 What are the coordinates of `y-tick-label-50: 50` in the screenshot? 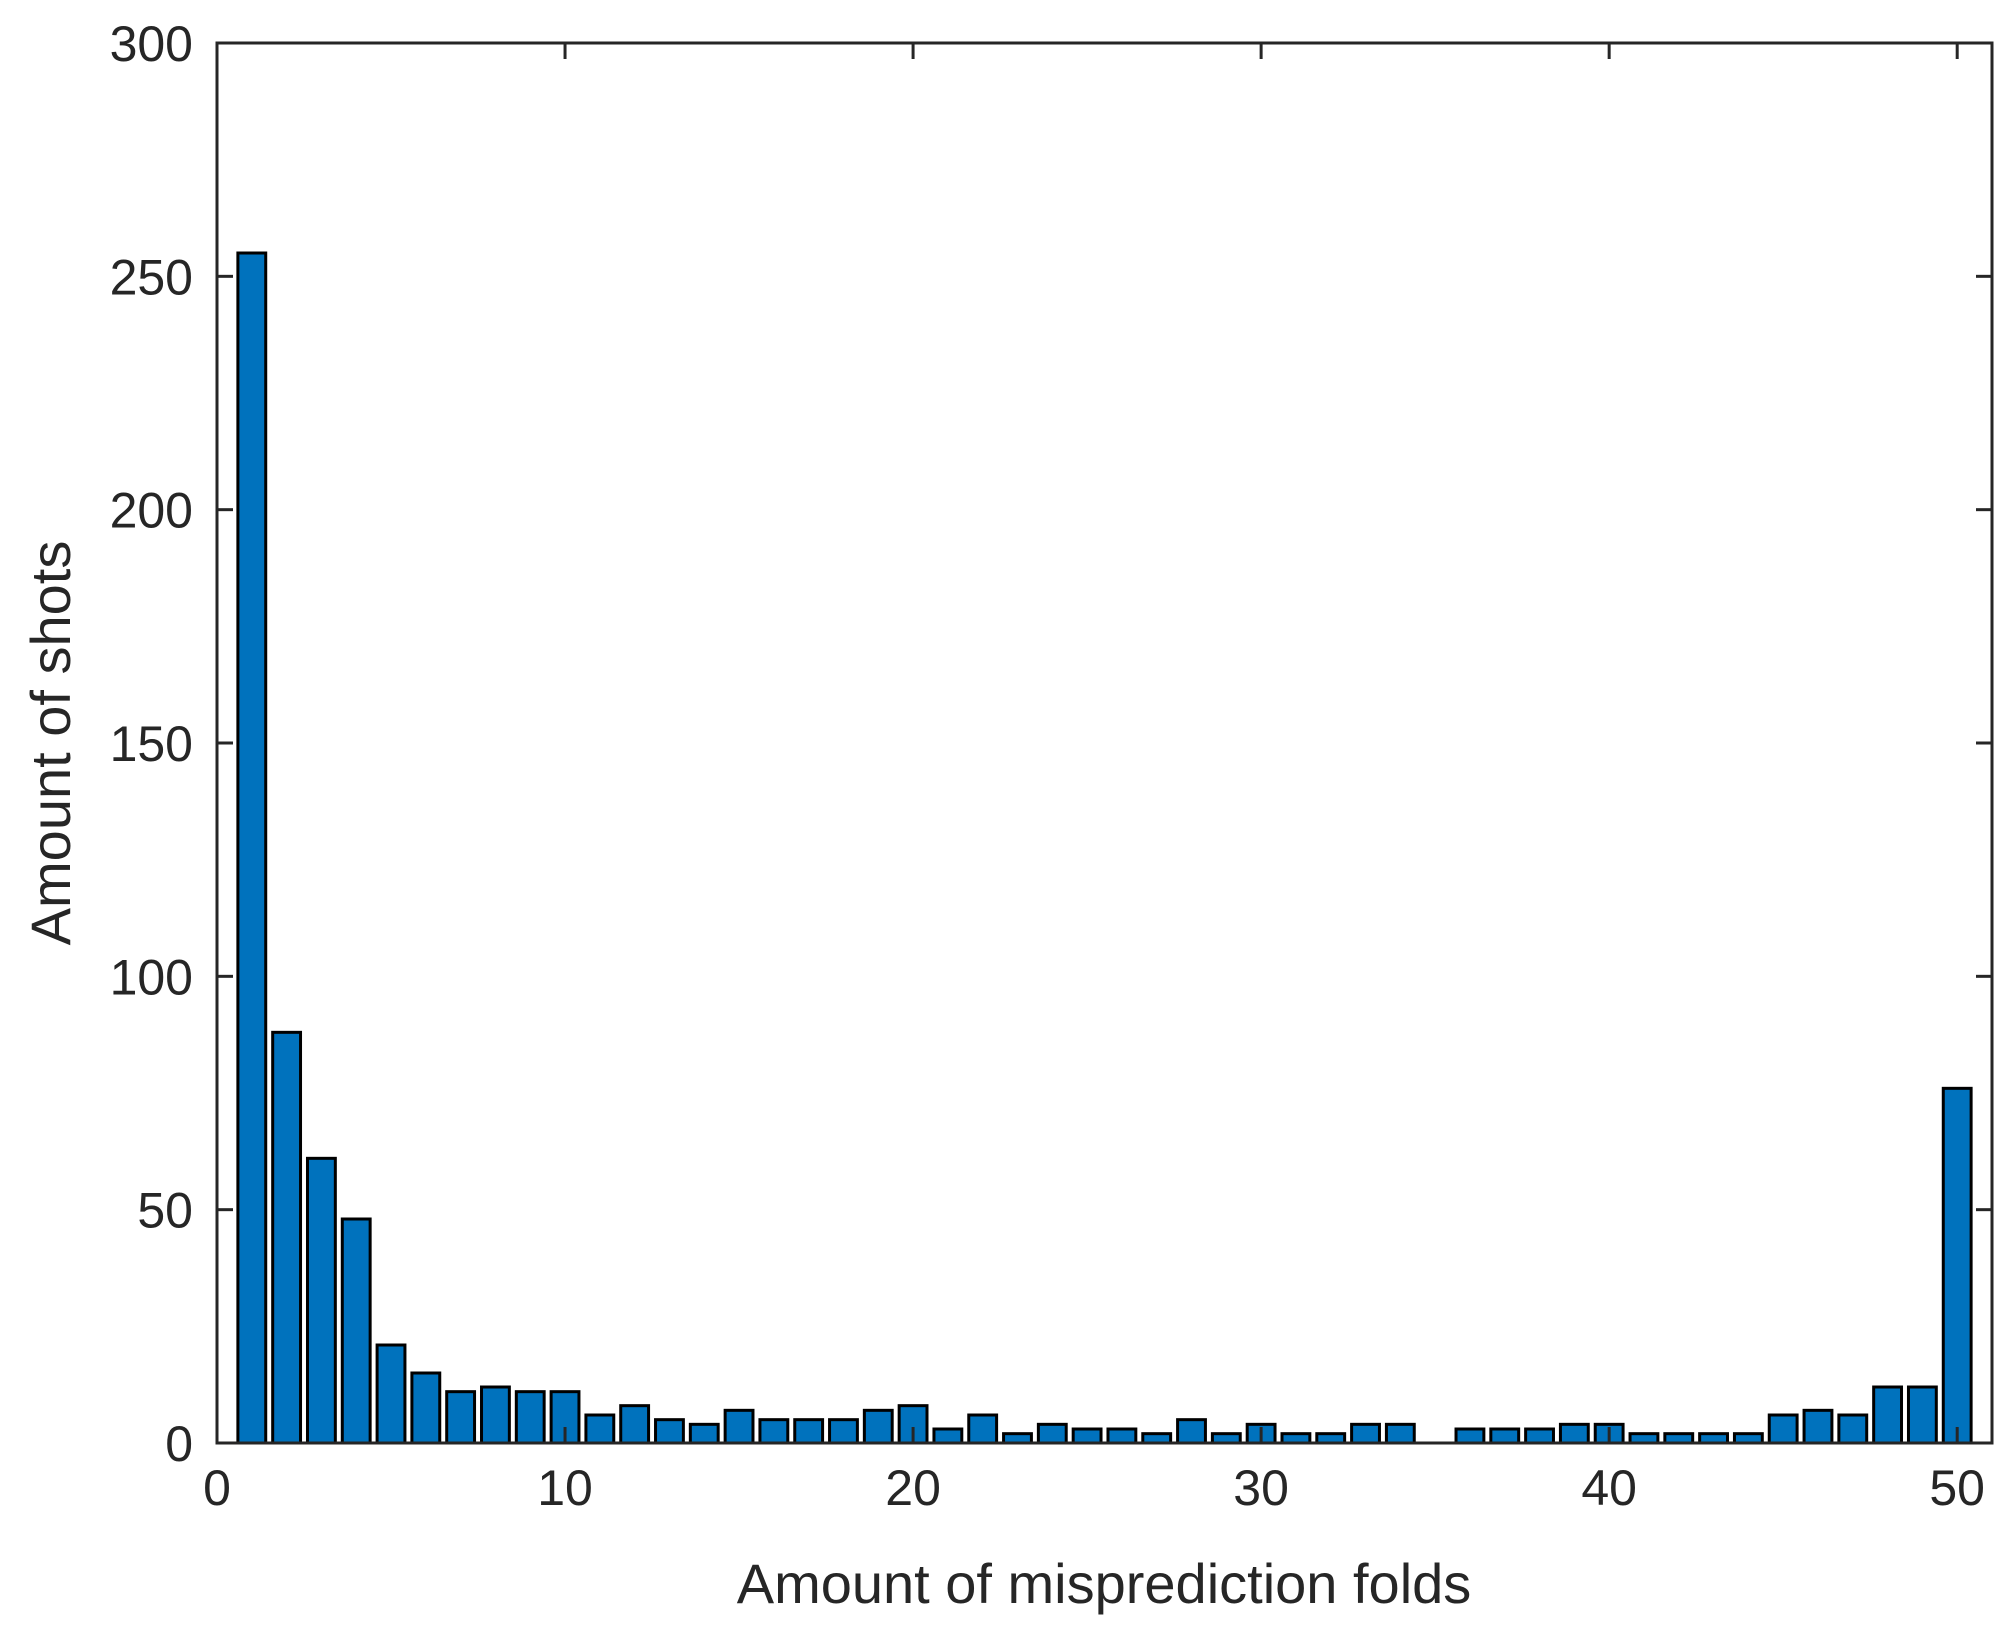 It's located at (165, 1211).